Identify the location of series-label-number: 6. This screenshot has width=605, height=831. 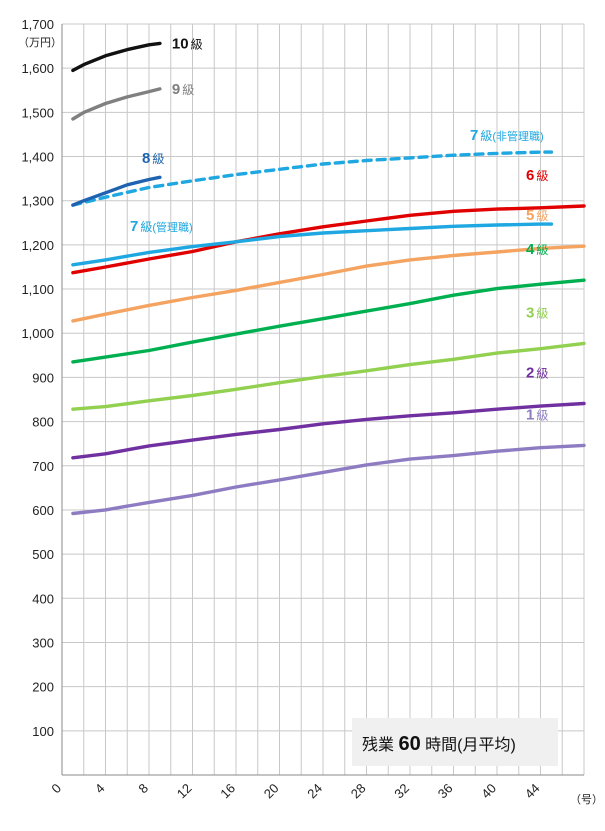
(530, 175).